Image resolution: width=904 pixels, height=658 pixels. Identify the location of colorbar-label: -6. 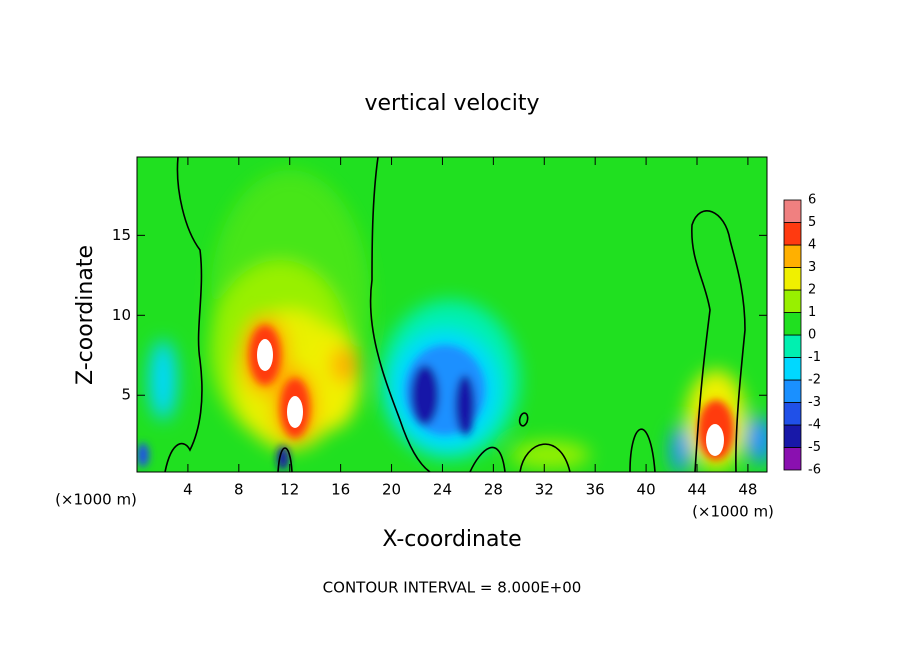
(814, 470).